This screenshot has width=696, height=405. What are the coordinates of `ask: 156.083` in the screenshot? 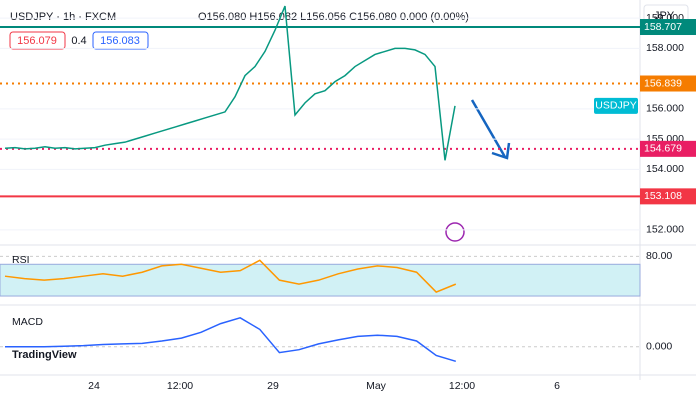 It's located at (120, 41).